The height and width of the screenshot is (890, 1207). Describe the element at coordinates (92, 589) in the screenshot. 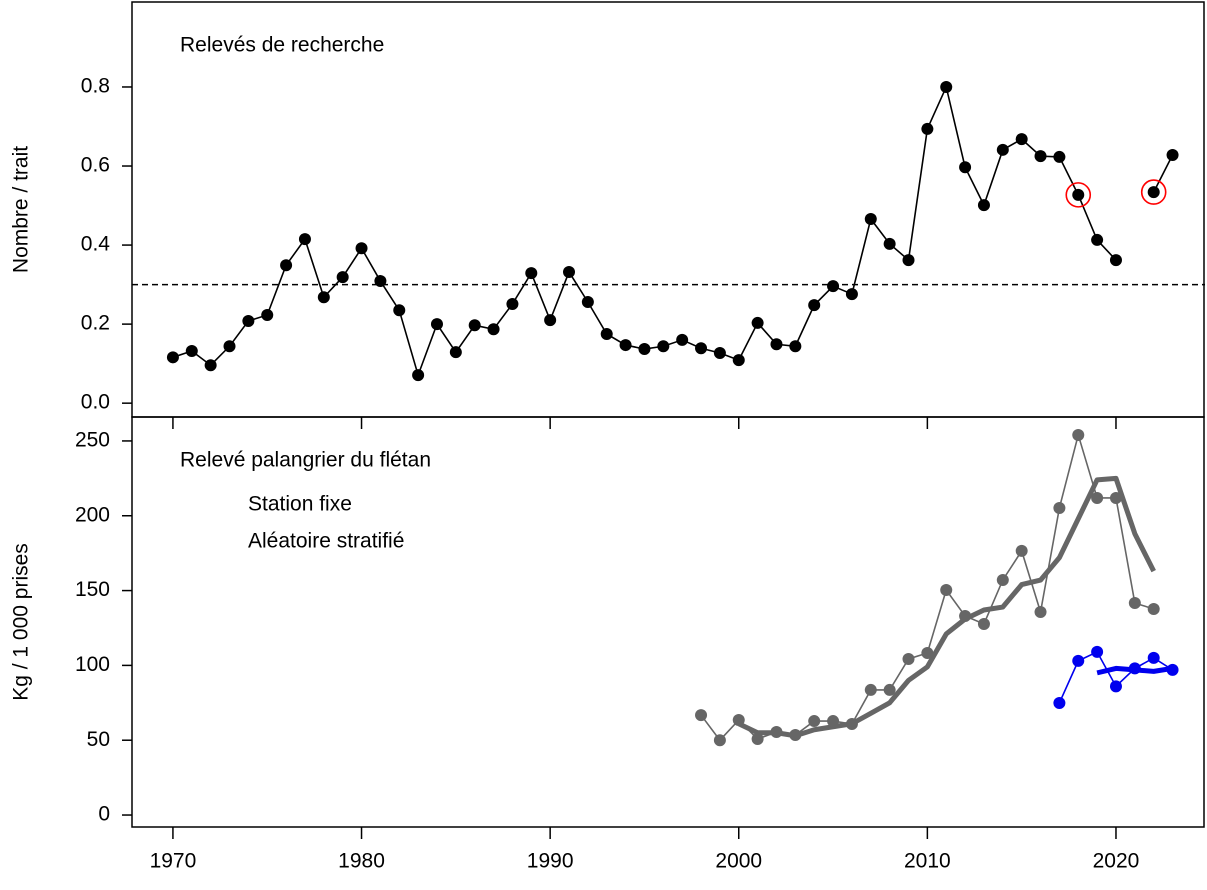

I see `y-tick-label: 150` at that location.